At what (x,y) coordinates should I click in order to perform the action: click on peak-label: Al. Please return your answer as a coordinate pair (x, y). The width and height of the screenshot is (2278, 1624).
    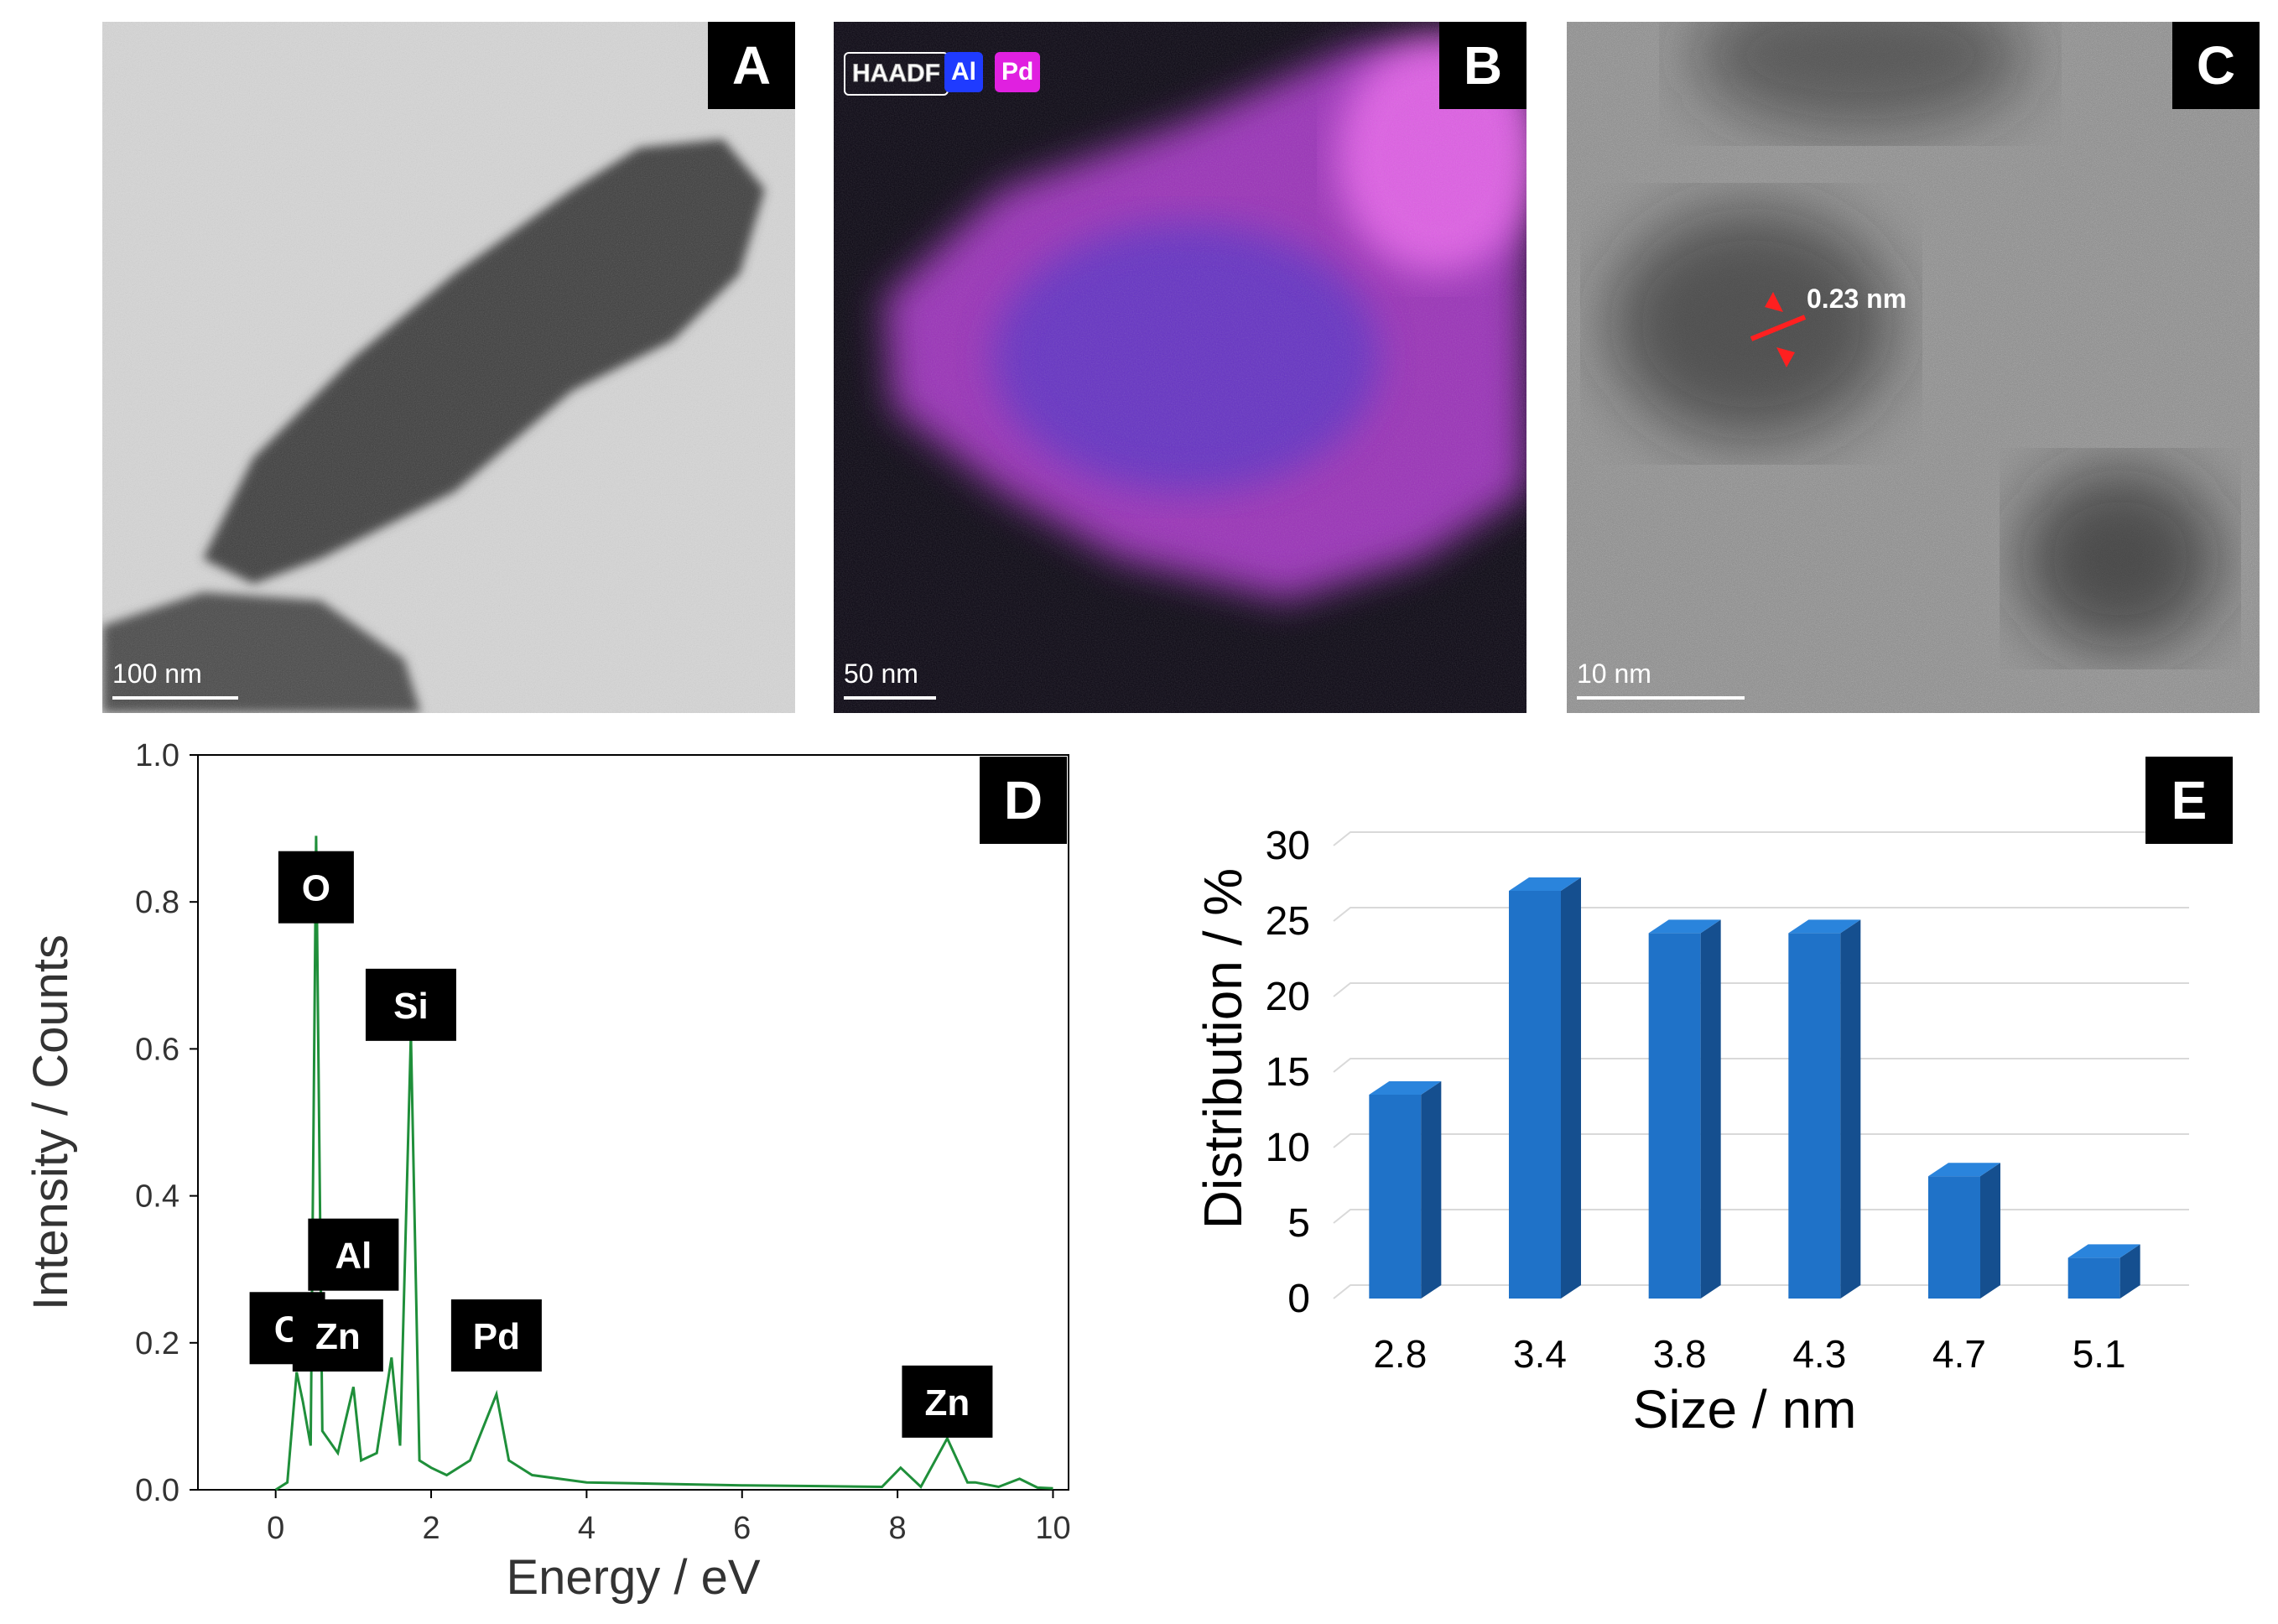
    Looking at the image, I should click on (353, 1257).